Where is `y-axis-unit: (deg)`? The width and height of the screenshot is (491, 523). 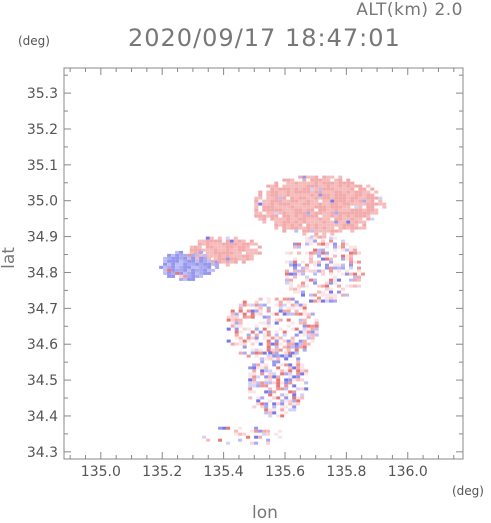 y-axis-unit: (deg) is located at coordinates (34, 41).